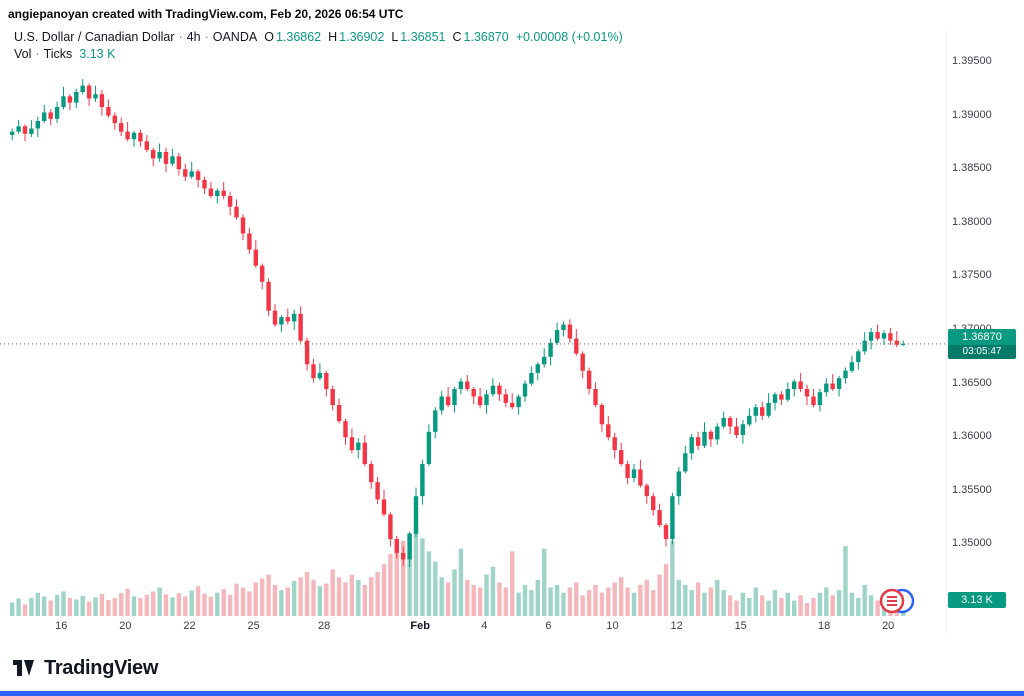 The image size is (1024, 696). I want to click on open-value: 1.36862, so click(298, 37).